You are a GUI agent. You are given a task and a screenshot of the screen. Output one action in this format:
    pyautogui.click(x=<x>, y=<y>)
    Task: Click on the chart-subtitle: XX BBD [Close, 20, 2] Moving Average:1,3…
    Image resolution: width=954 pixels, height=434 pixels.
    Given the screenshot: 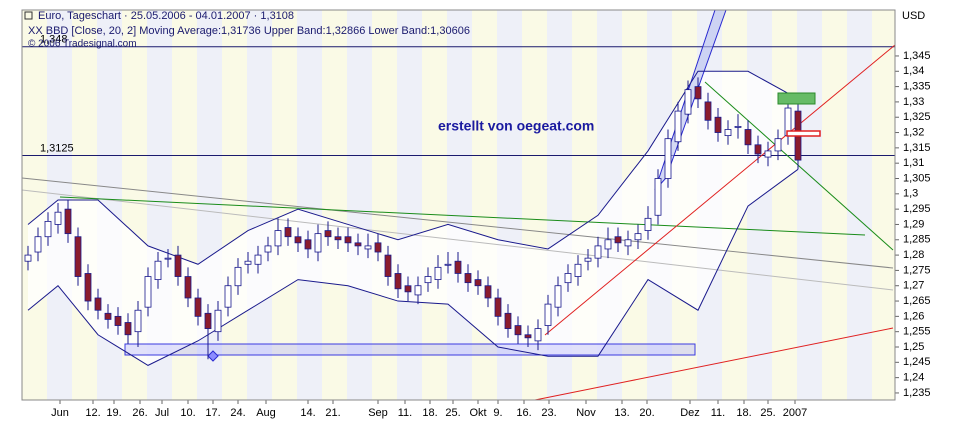 What is the action you would take?
    pyautogui.click(x=249, y=31)
    